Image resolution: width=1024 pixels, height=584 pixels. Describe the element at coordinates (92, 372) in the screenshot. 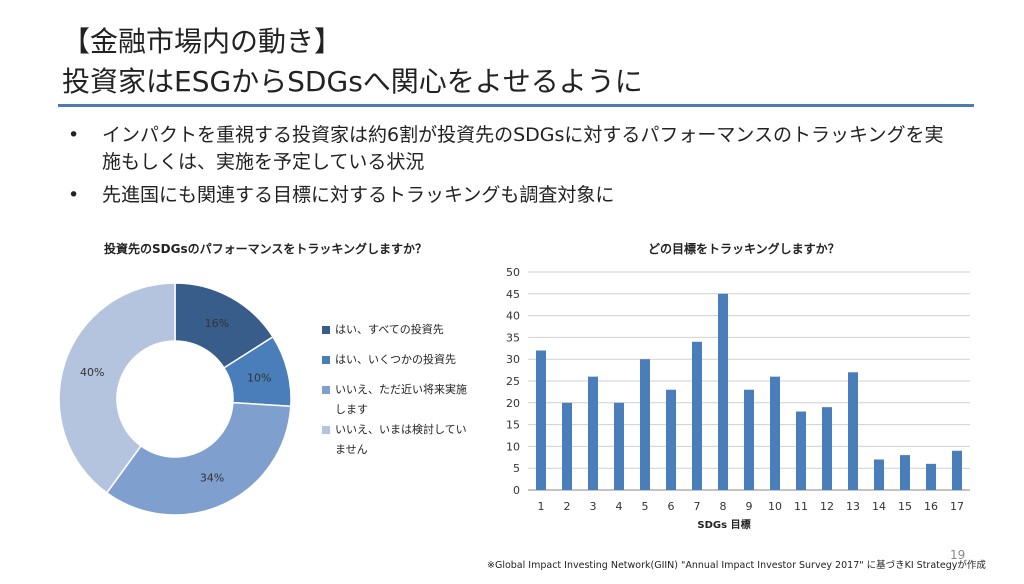

I see `donut-data-label: 40%` at that location.